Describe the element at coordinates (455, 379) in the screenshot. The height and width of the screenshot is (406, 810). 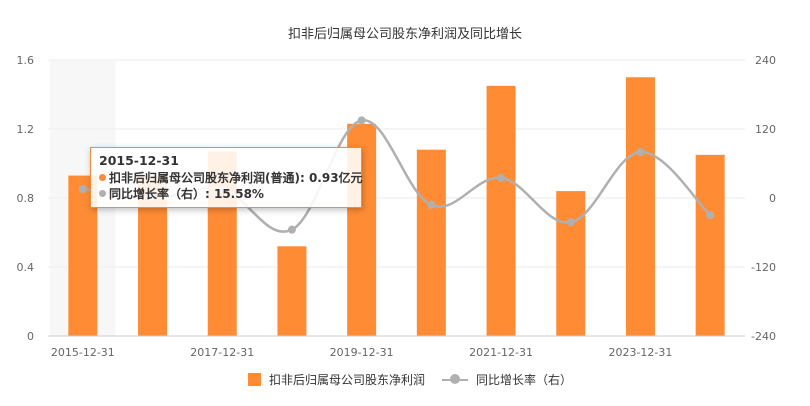
I see `legend-line-swatch-icon` at that location.